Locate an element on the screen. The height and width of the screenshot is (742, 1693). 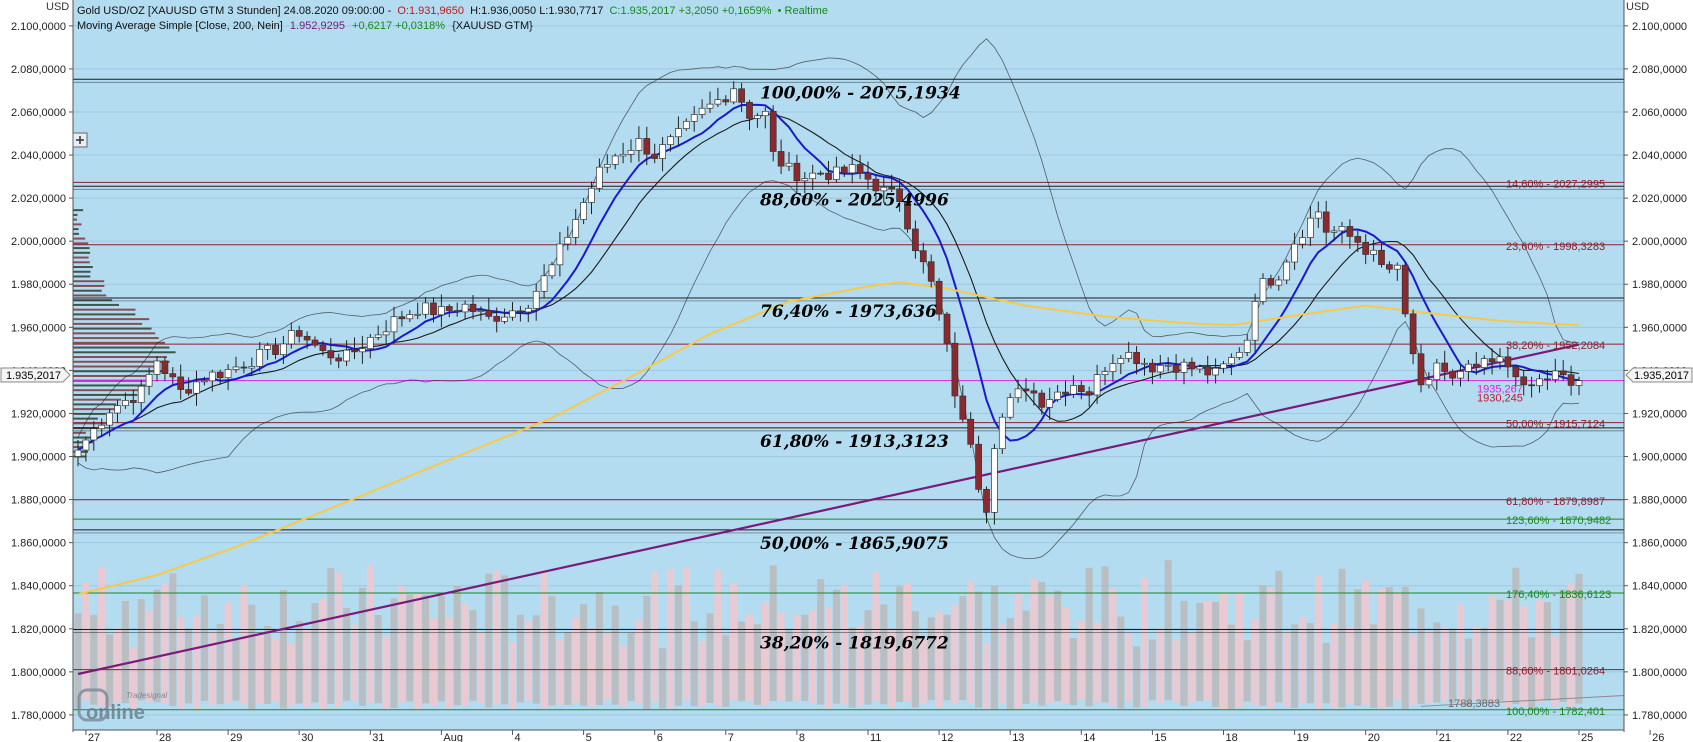
currency-label-left: USD is located at coordinates (57, 7).